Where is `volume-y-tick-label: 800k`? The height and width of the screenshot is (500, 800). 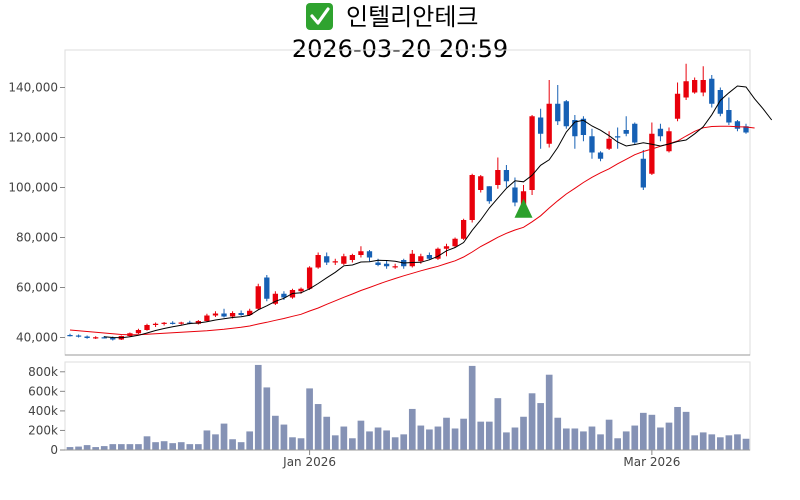 volume-y-tick-label: 800k is located at coordinates (43, 372).